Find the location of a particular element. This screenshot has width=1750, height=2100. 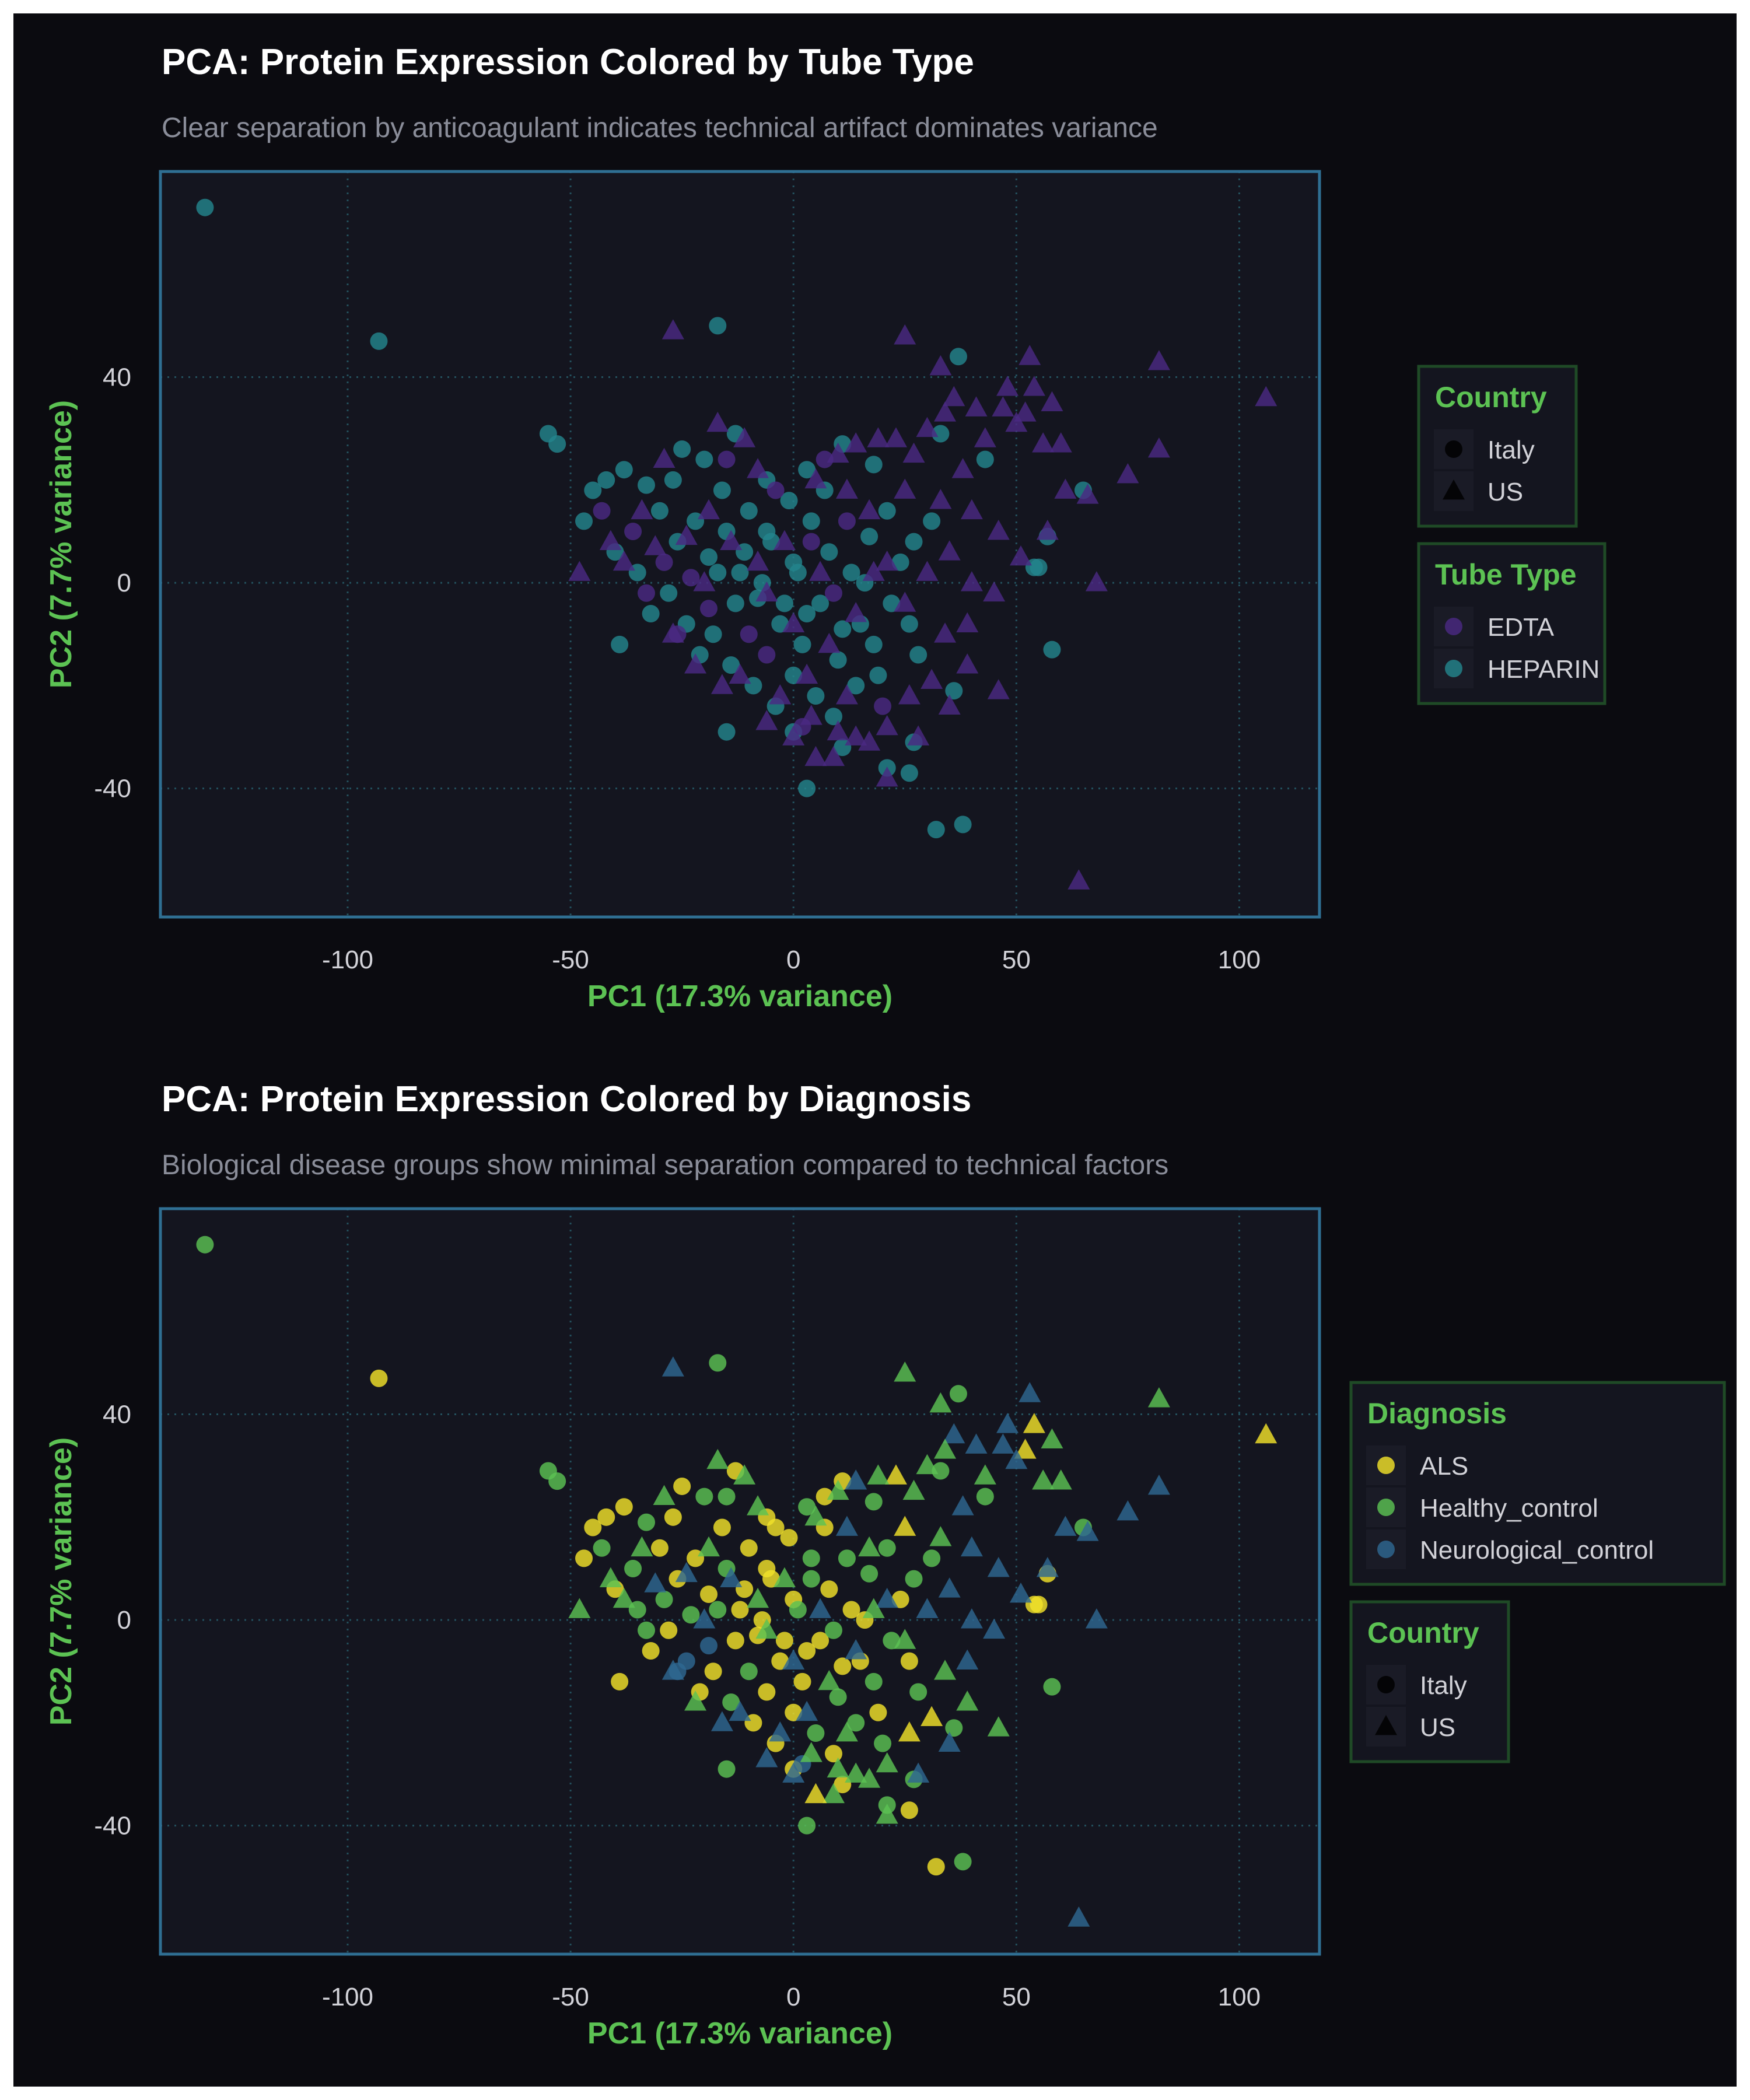

legend-label: US is located at coordinates (1437, 1727).